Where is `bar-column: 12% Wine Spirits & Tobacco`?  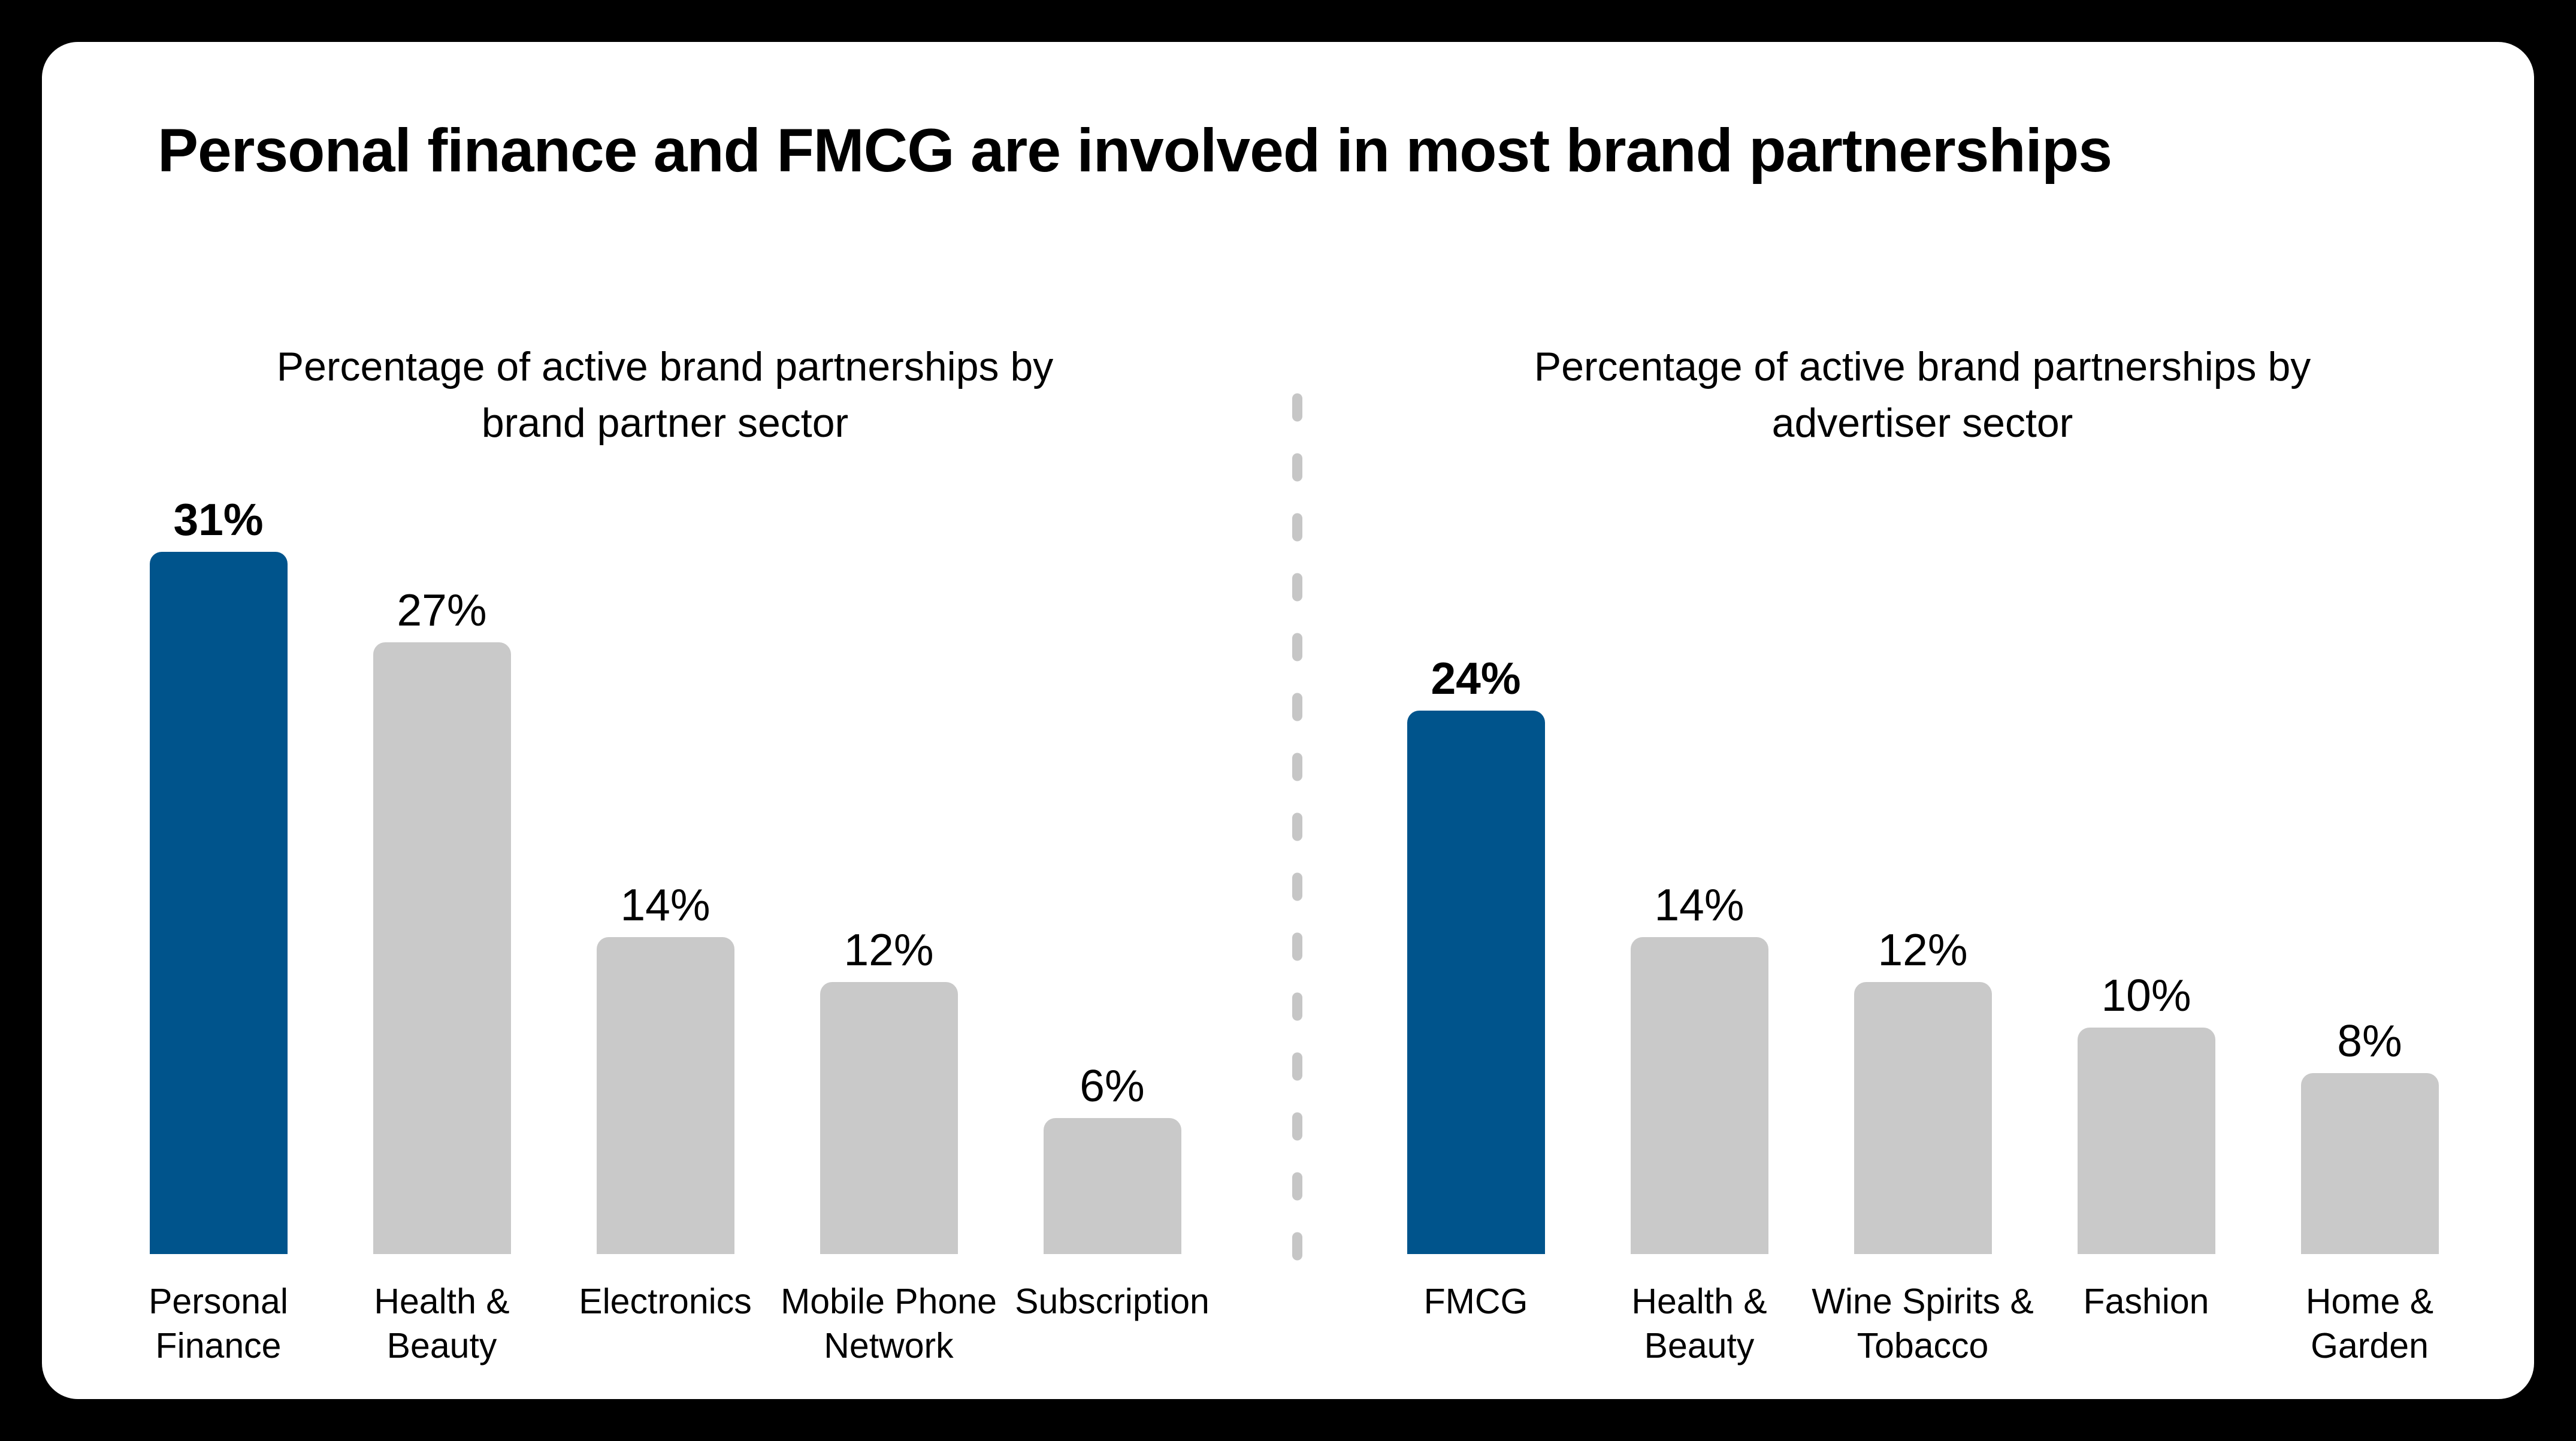
bar-column: 12% Wine Spirits & Tobacco is located at coordinates (1922, 892).